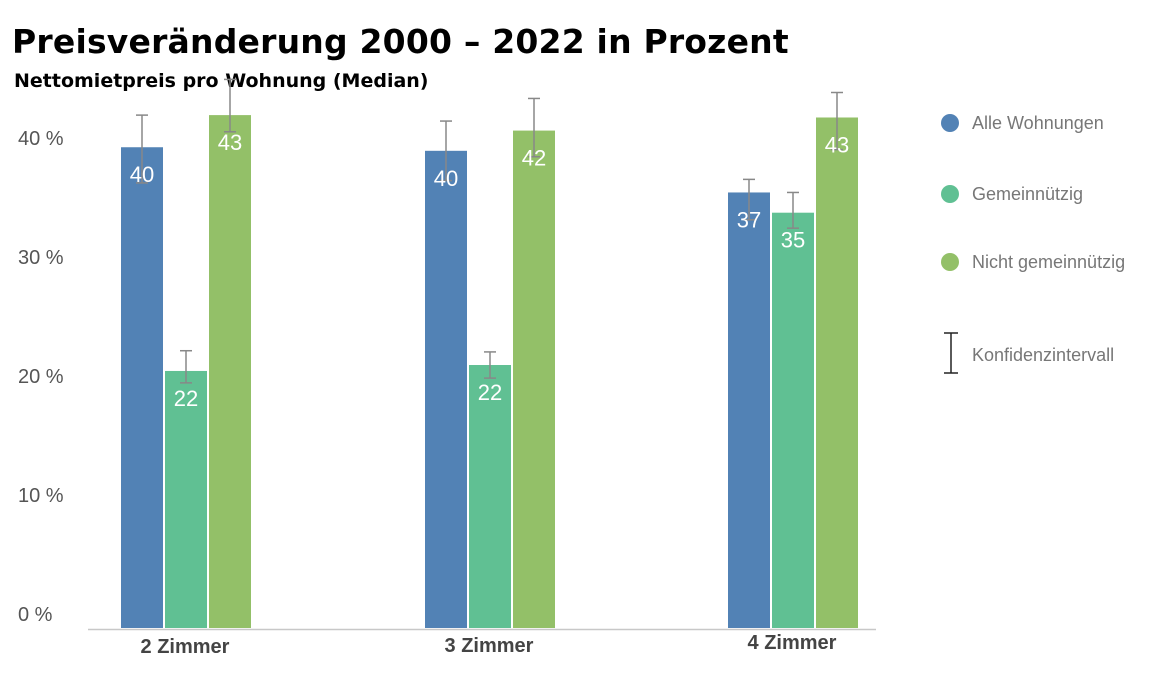  What do you see at coordinates (41, 377) in the screenshot?
I see `y-tick-label: 20 %` at bounding box center [41, 377].